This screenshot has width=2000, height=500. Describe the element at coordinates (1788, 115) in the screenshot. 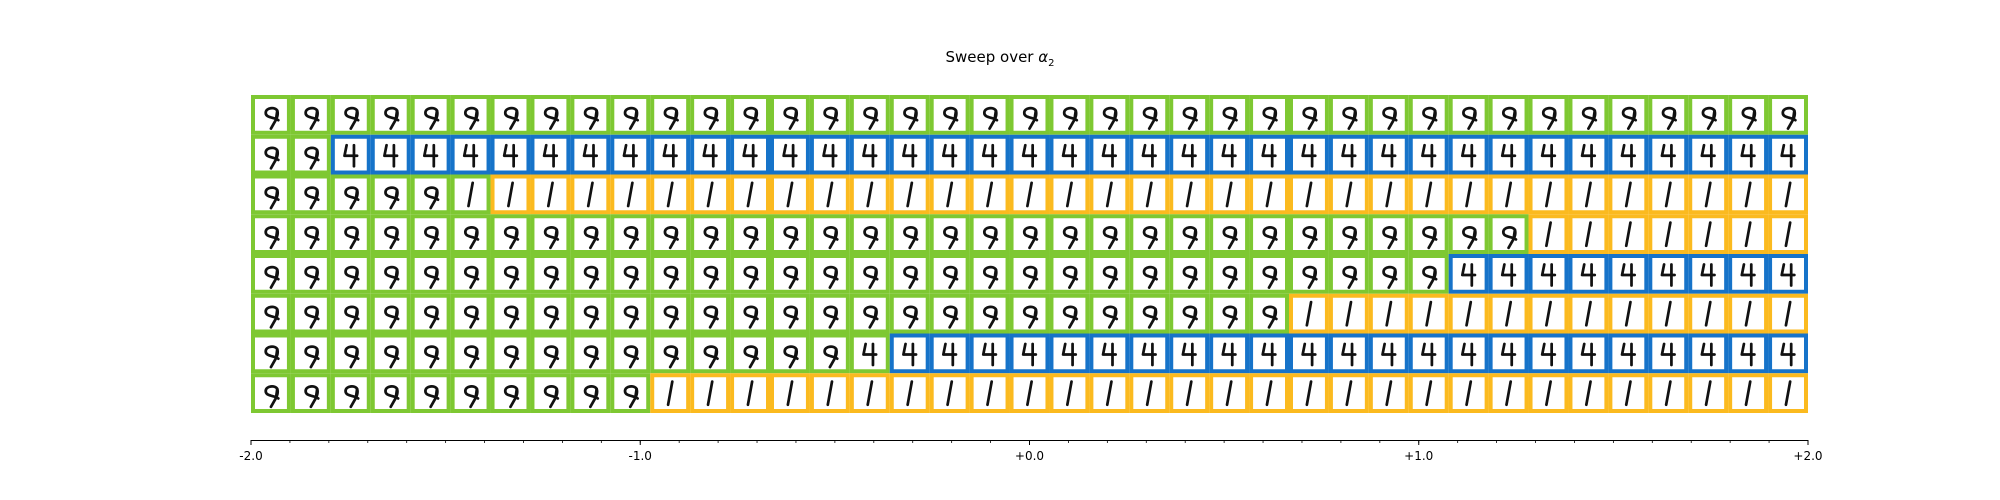

I see `thumb-r1-c39-green` at that location.